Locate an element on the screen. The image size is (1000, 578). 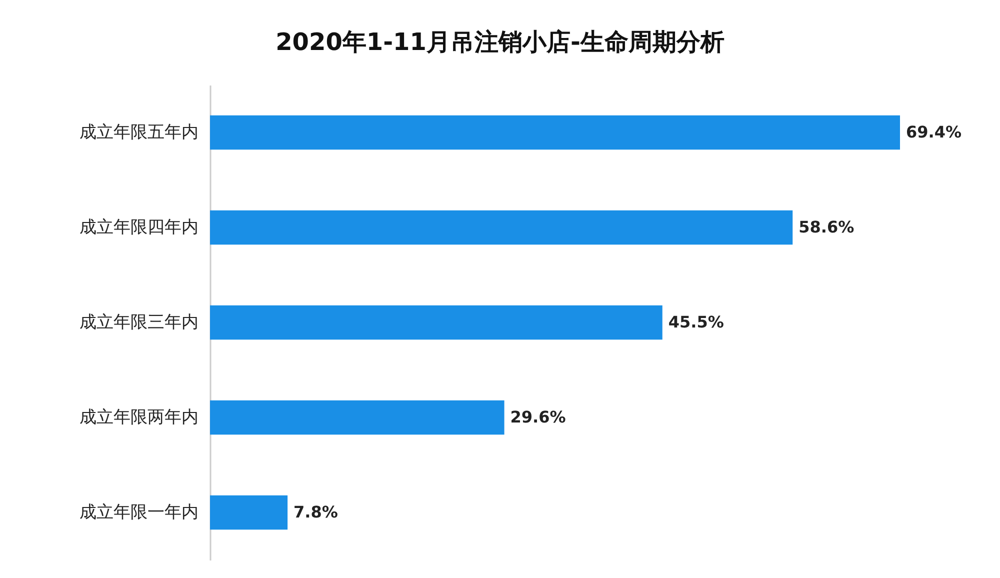
data-label: 69.4% is located at coordinates (934, 132).